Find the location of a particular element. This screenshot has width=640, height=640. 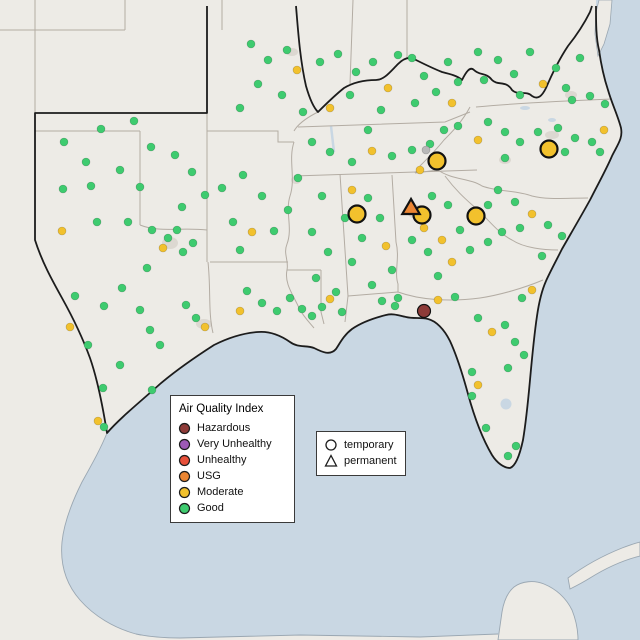

aqi-legend-title: Air Quality Index is located at coordinates (221, 409).